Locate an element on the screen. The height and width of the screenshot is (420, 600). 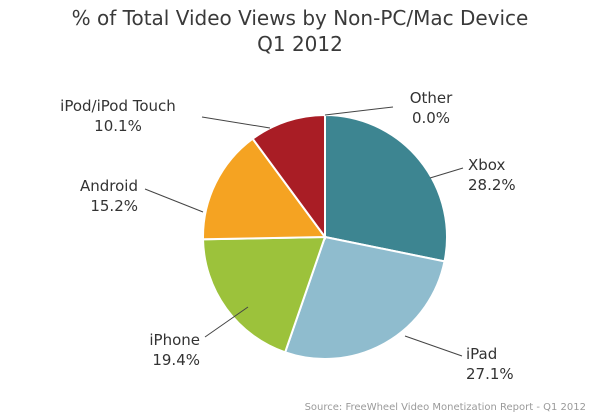
slice-name: Other is located at coordinates (431, 98).